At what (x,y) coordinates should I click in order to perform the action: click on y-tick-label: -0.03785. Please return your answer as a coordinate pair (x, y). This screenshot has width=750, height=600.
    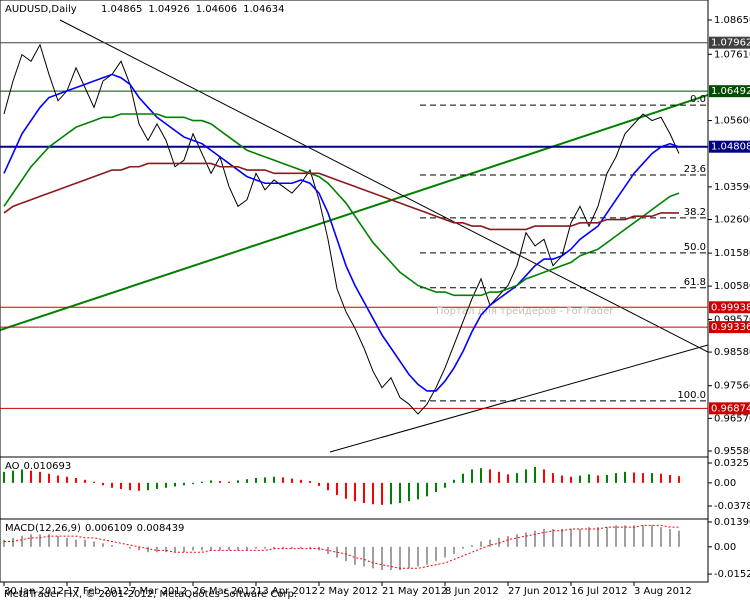
    Looking at the image, I should click on (732, 506).